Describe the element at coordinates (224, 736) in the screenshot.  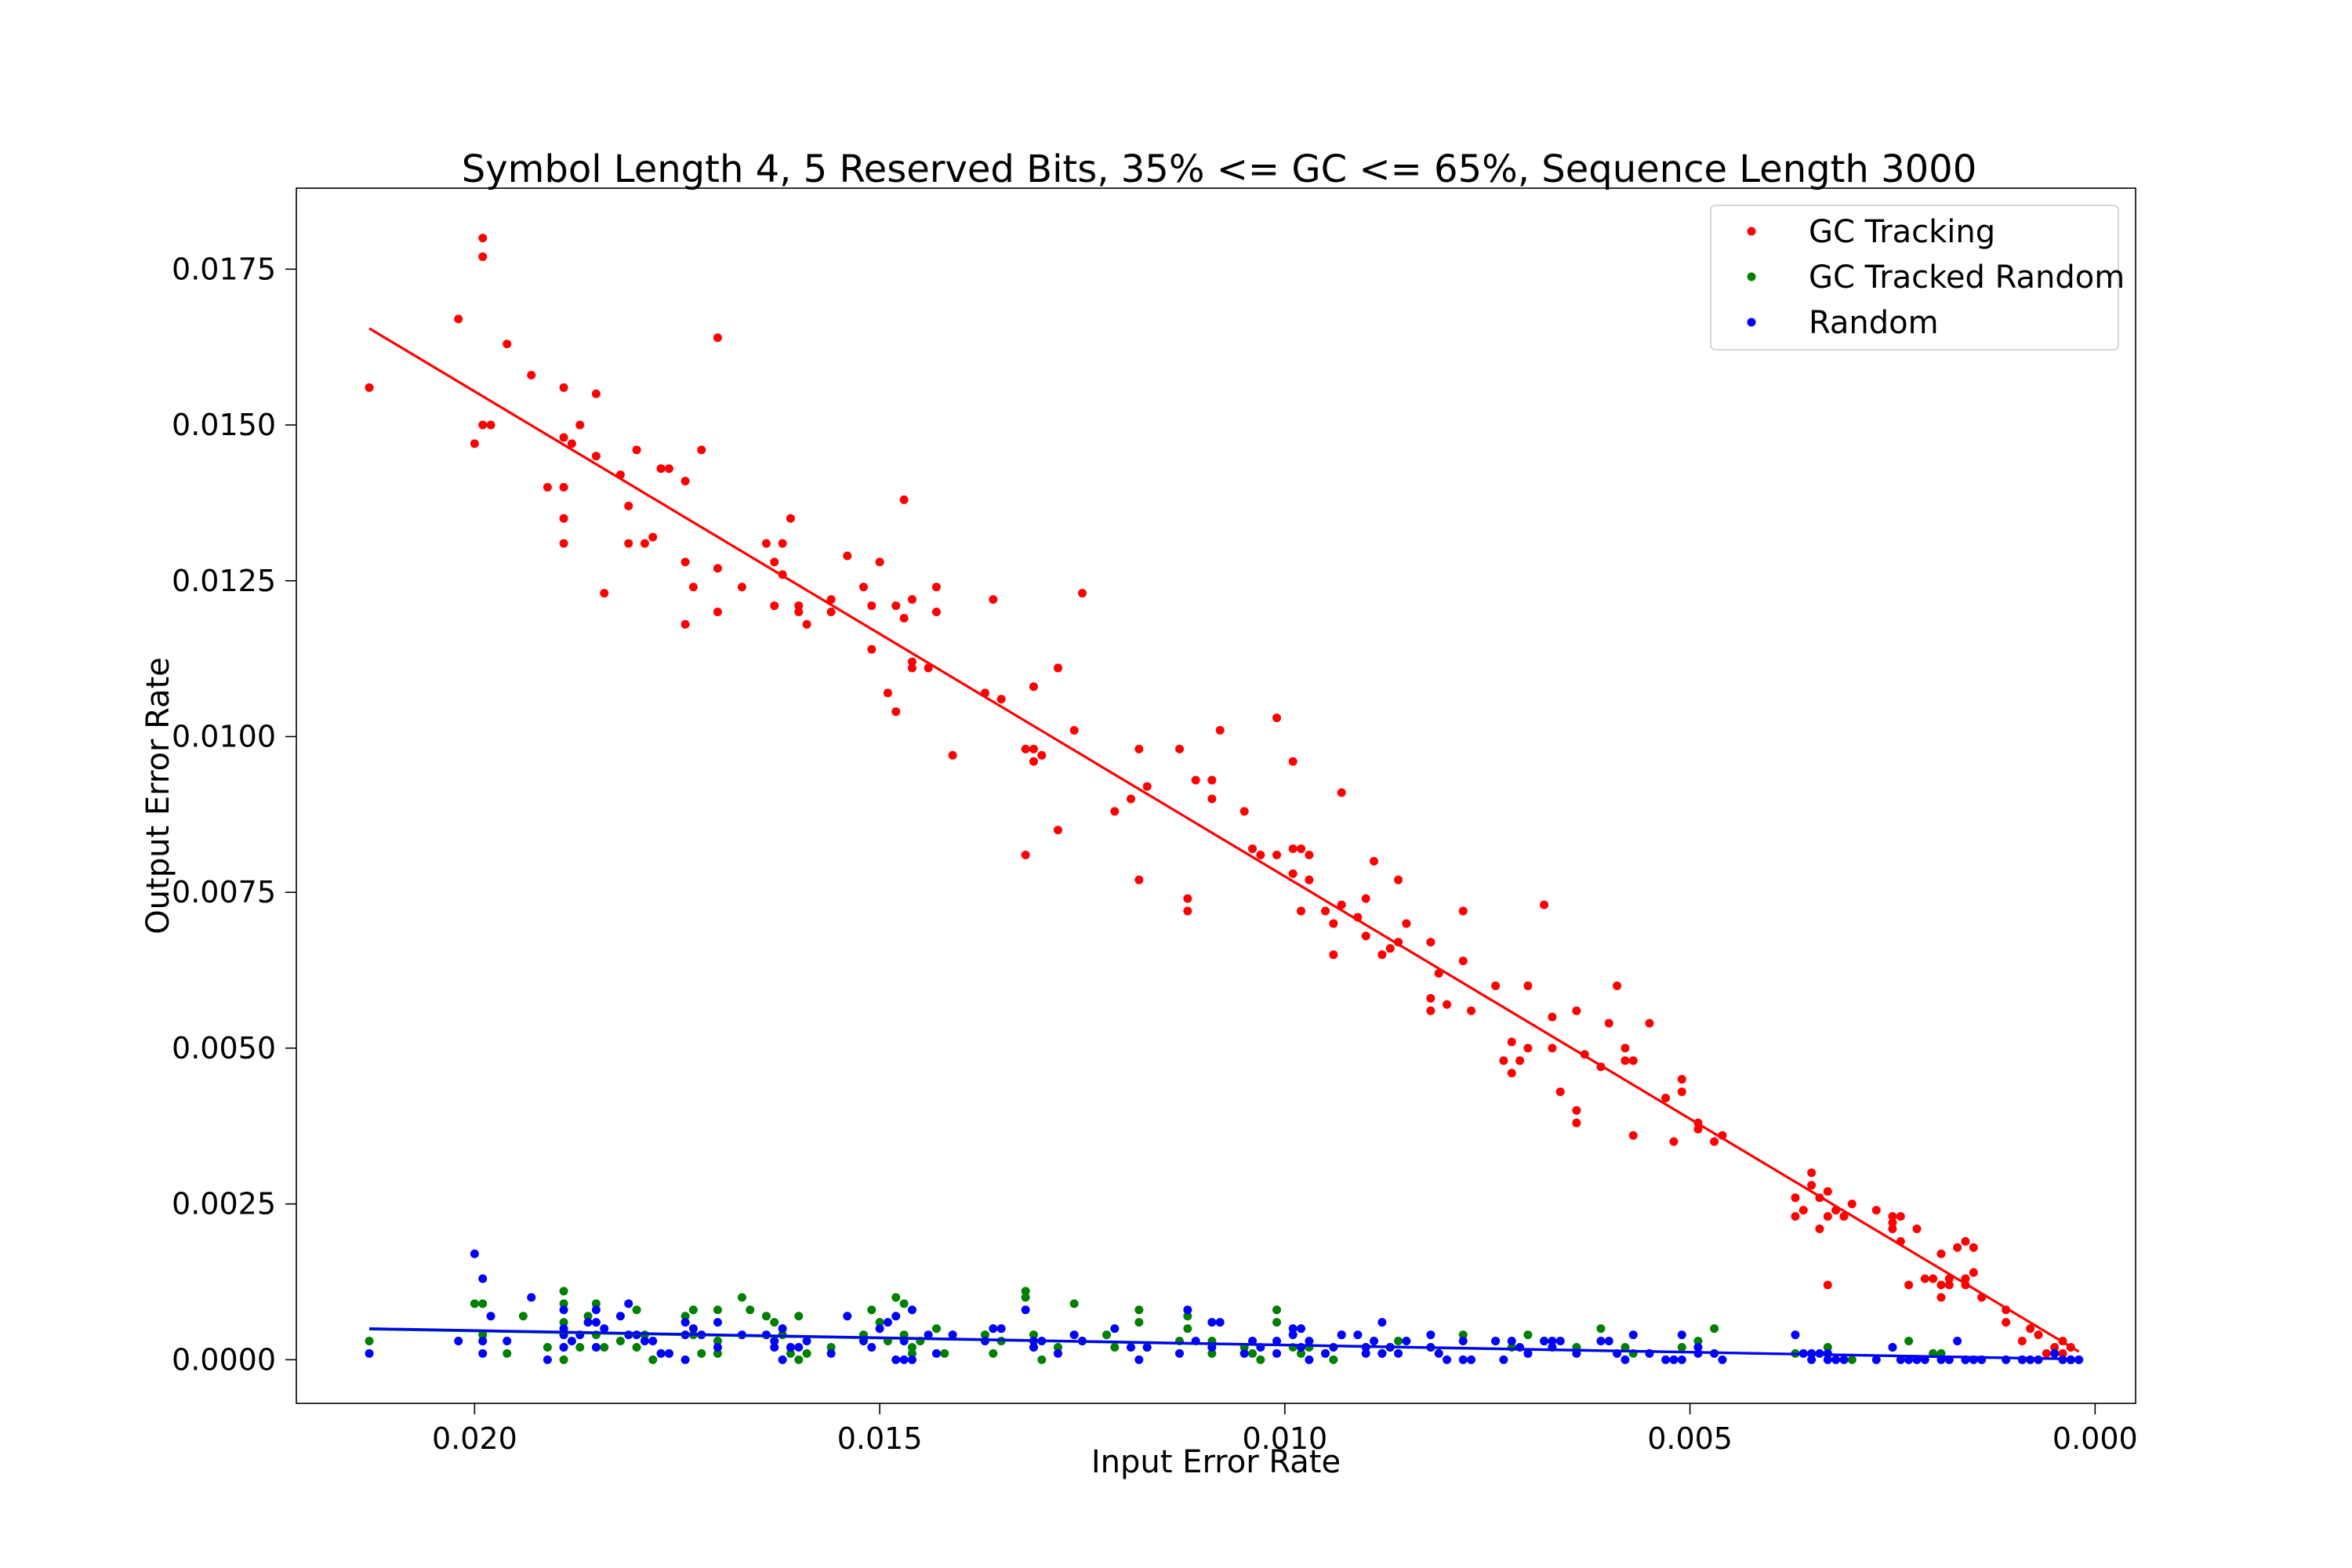
I see `y-tick-label: 0.0100` at that location.